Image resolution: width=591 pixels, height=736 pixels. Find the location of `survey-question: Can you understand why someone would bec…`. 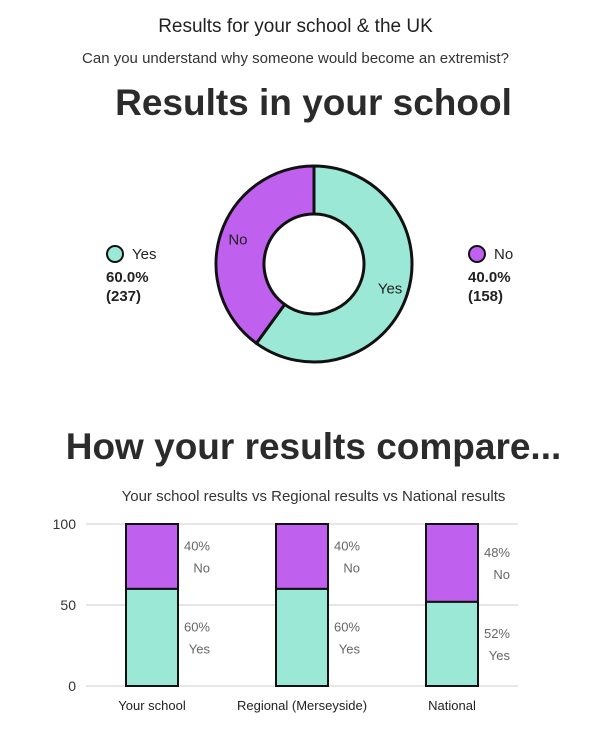

survey-question: Can you understand why someone would bec… is located at coordinates (295, 58).